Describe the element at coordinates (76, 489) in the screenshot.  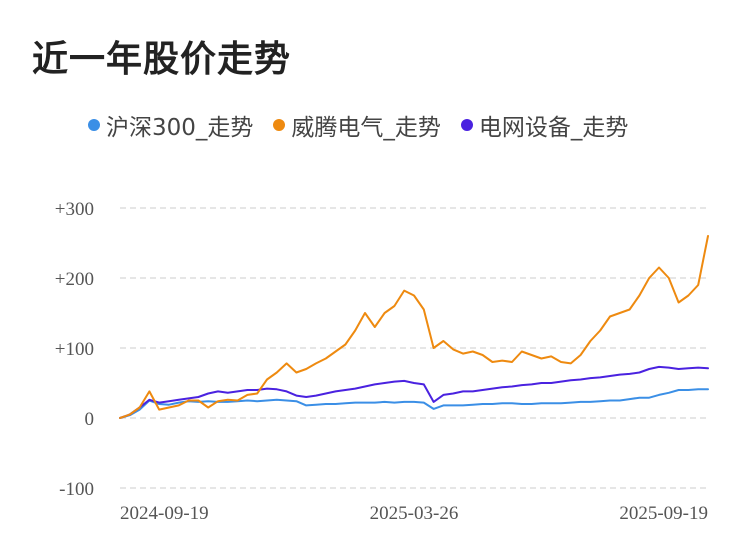
I see `y-tick-label: -100` at that location.